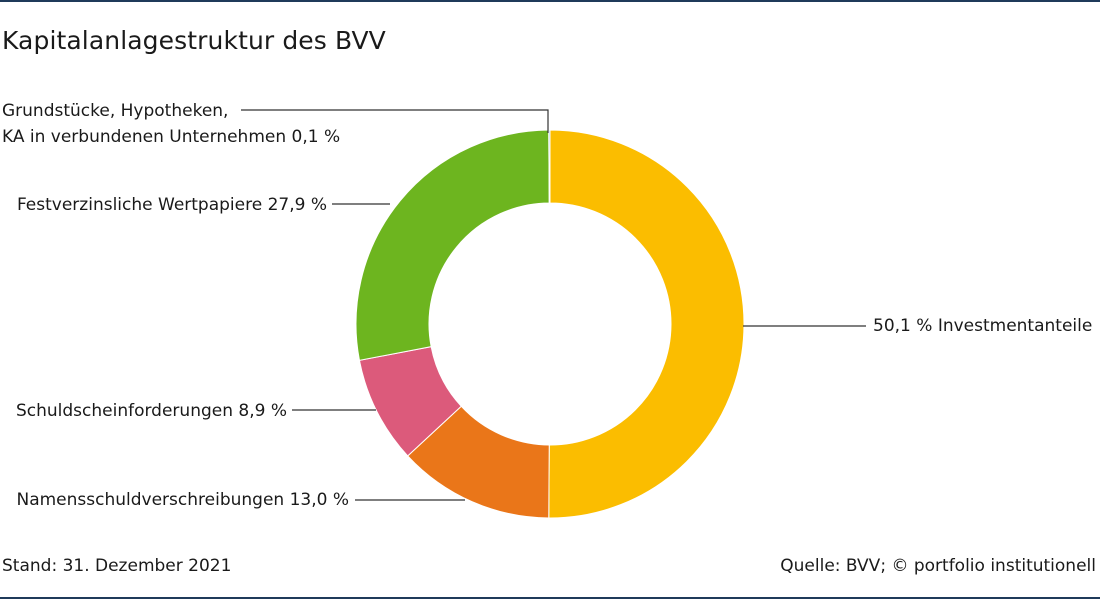 The height and width of the screenshot is (600, 1100). I want to click on top-rule, so click(550, 1).